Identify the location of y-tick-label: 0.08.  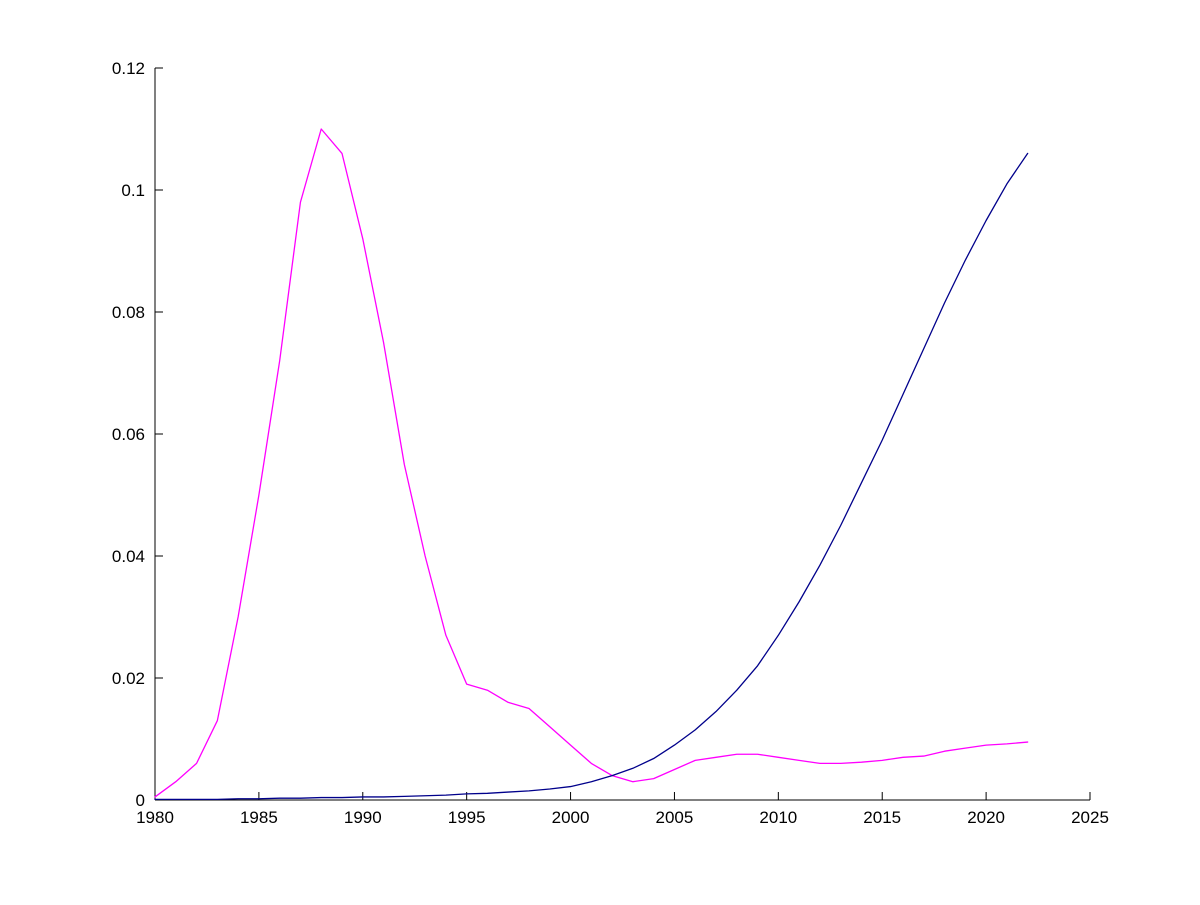
(128, 312).